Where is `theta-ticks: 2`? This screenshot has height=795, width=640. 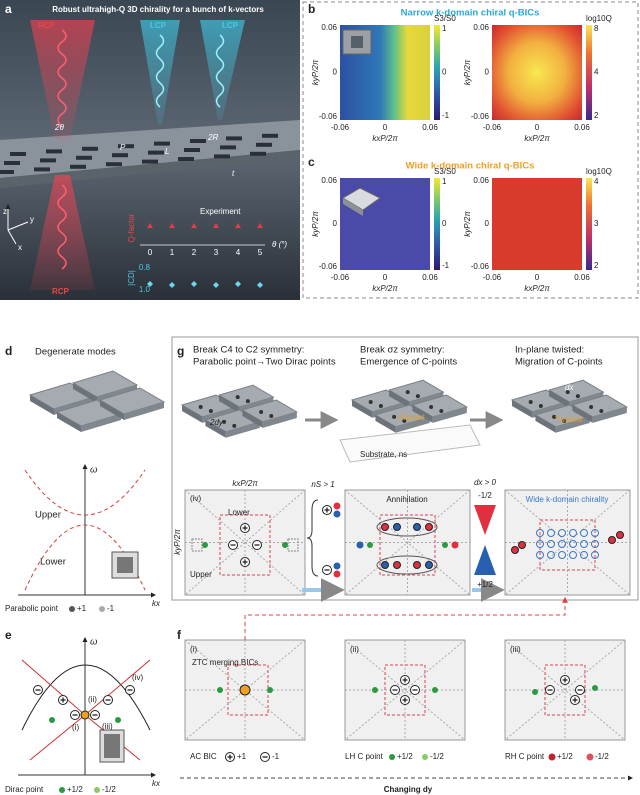
theta-ticks: 2 is located at coordinates (194, 252).